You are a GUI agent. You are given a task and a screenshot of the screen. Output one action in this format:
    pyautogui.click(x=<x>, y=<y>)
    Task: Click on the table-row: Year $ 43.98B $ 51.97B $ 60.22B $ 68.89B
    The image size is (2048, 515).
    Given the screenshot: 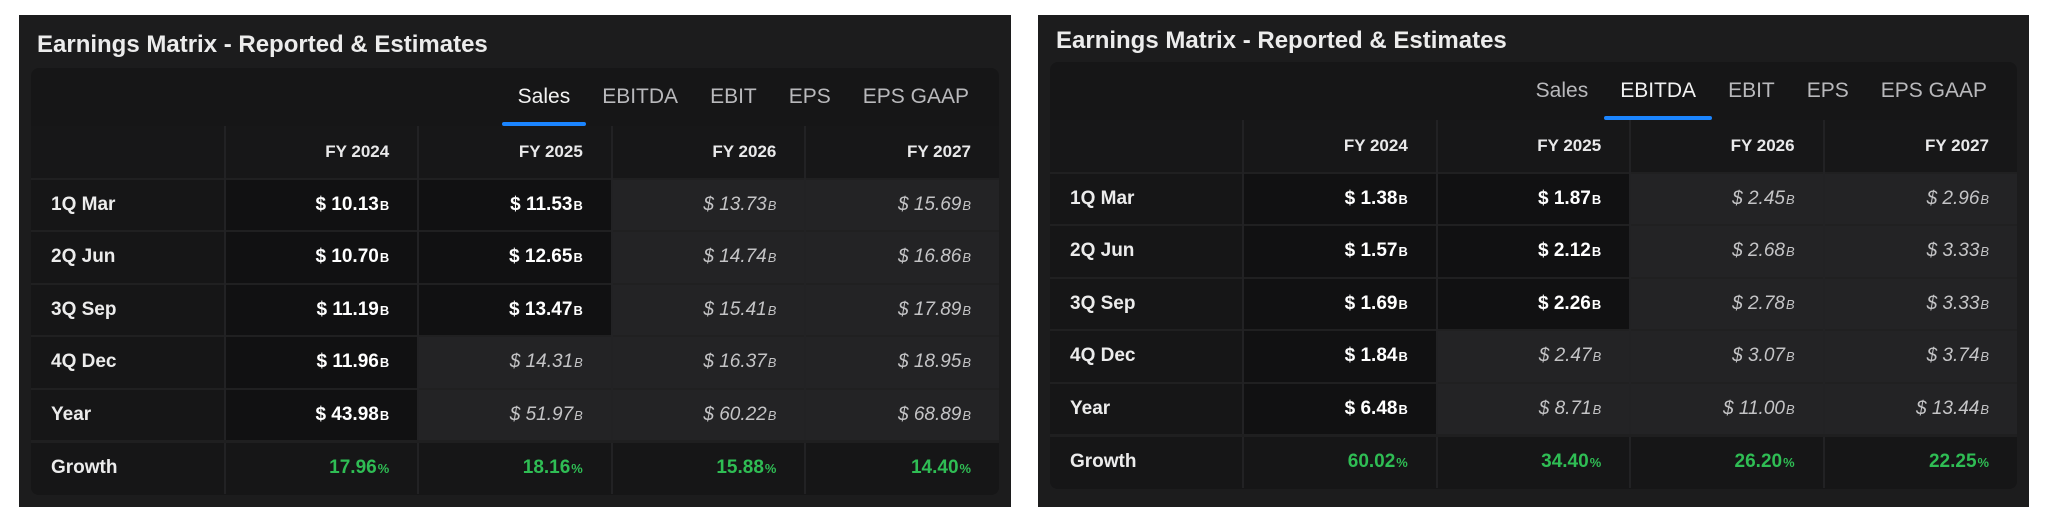 What is the action you would take?
    pyautogui.click(x=515, y=414)
    